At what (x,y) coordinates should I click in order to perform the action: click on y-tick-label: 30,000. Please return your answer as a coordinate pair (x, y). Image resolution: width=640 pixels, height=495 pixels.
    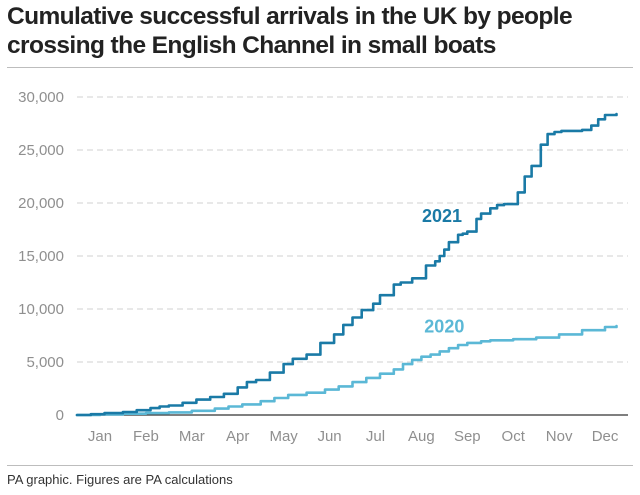
    Looking at the image, I should click on (41, 97).